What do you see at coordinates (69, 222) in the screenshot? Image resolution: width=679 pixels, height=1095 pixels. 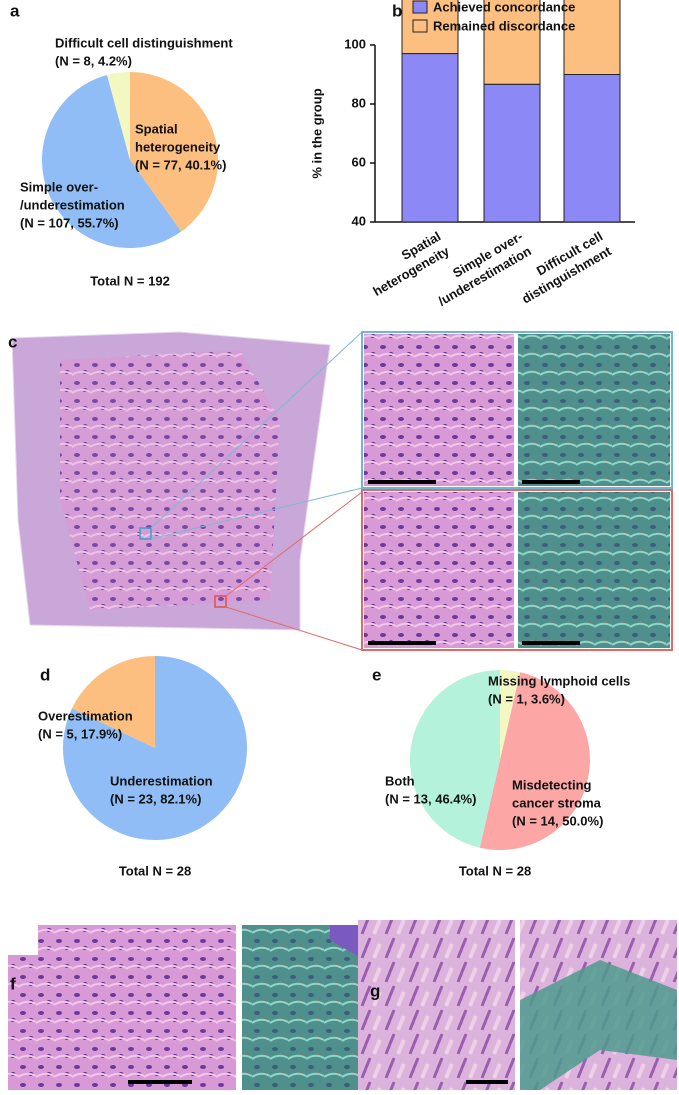 I see `slice-value-label: (N = 107, 55.7%)` at bounding box center [69, 222].